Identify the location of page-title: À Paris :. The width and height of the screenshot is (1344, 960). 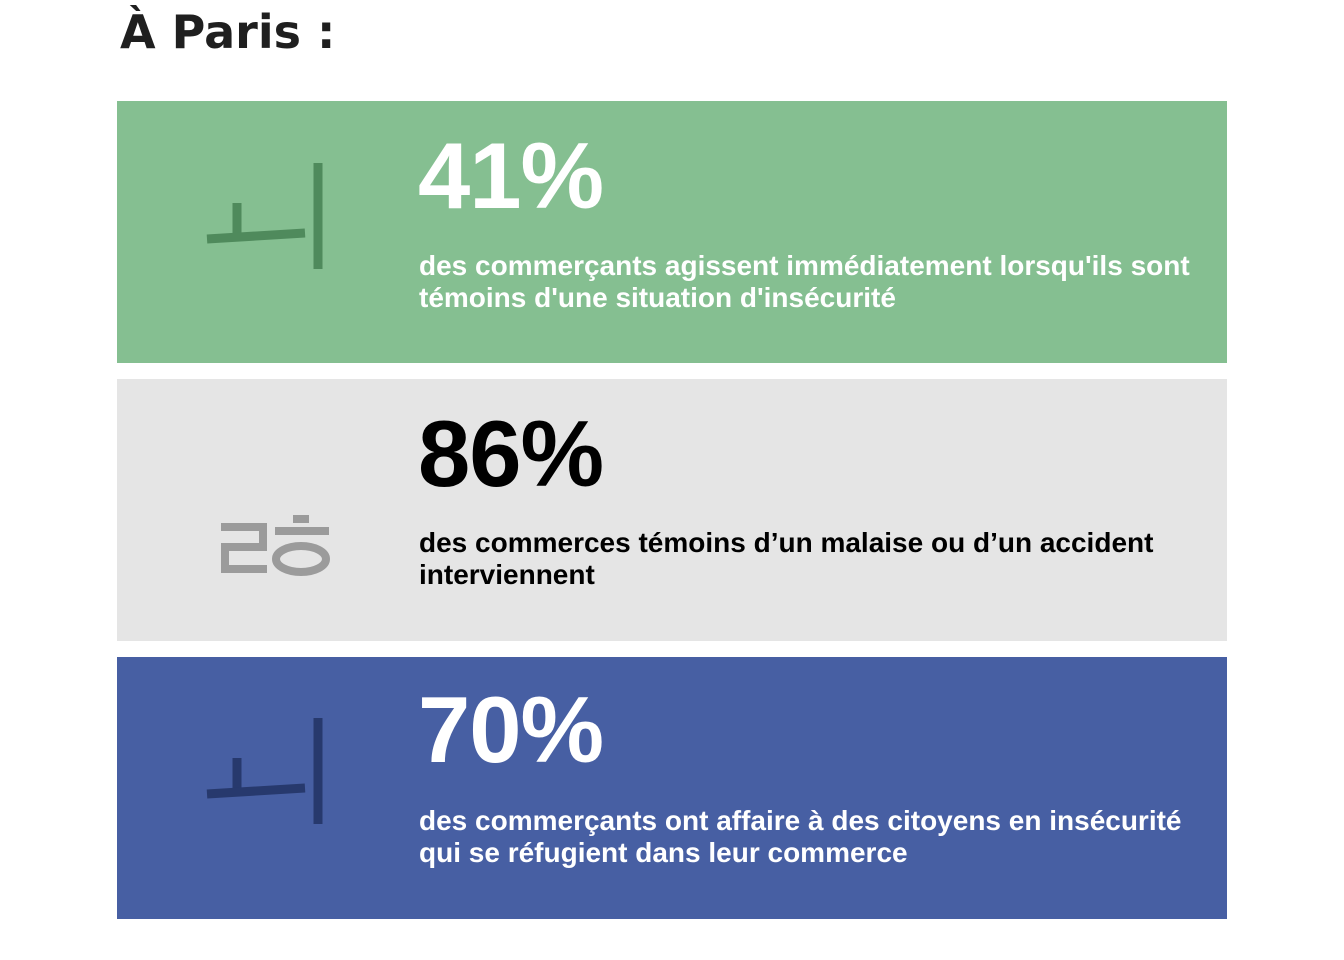
(228, 32).